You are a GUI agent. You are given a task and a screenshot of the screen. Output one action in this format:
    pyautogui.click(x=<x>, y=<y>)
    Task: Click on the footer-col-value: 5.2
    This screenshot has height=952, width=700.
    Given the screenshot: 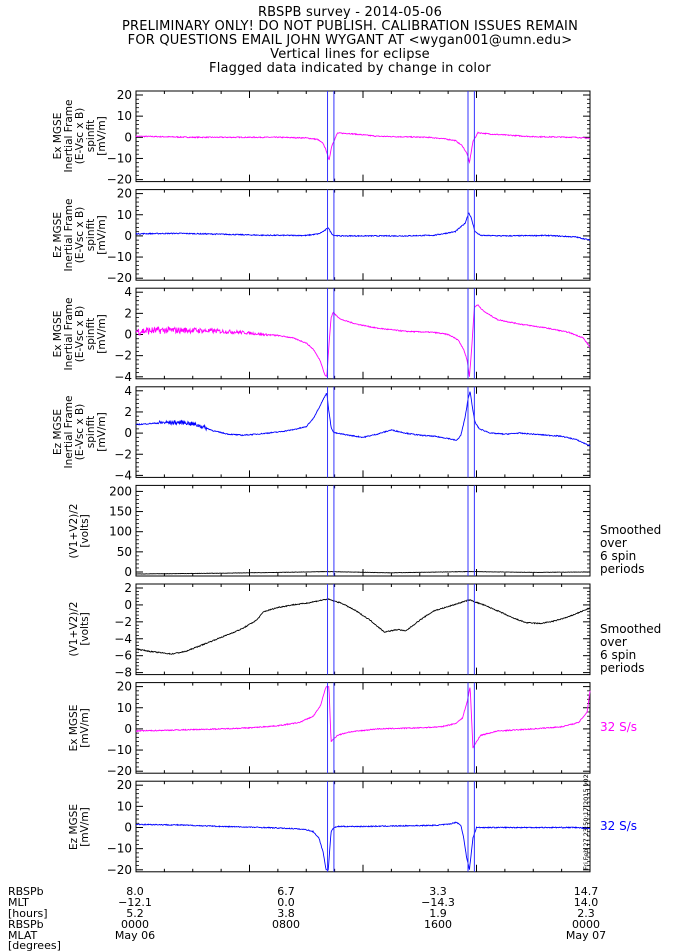 What is the action you would take?
    pyautogui.click(x=135, y=913)
    